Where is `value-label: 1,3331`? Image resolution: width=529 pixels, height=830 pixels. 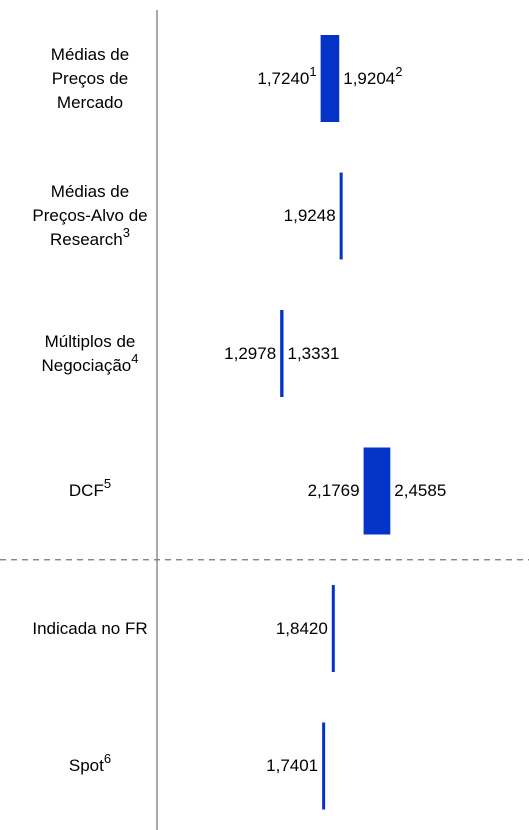
value-label: 1,3331 is located at coordinates (314, 354).